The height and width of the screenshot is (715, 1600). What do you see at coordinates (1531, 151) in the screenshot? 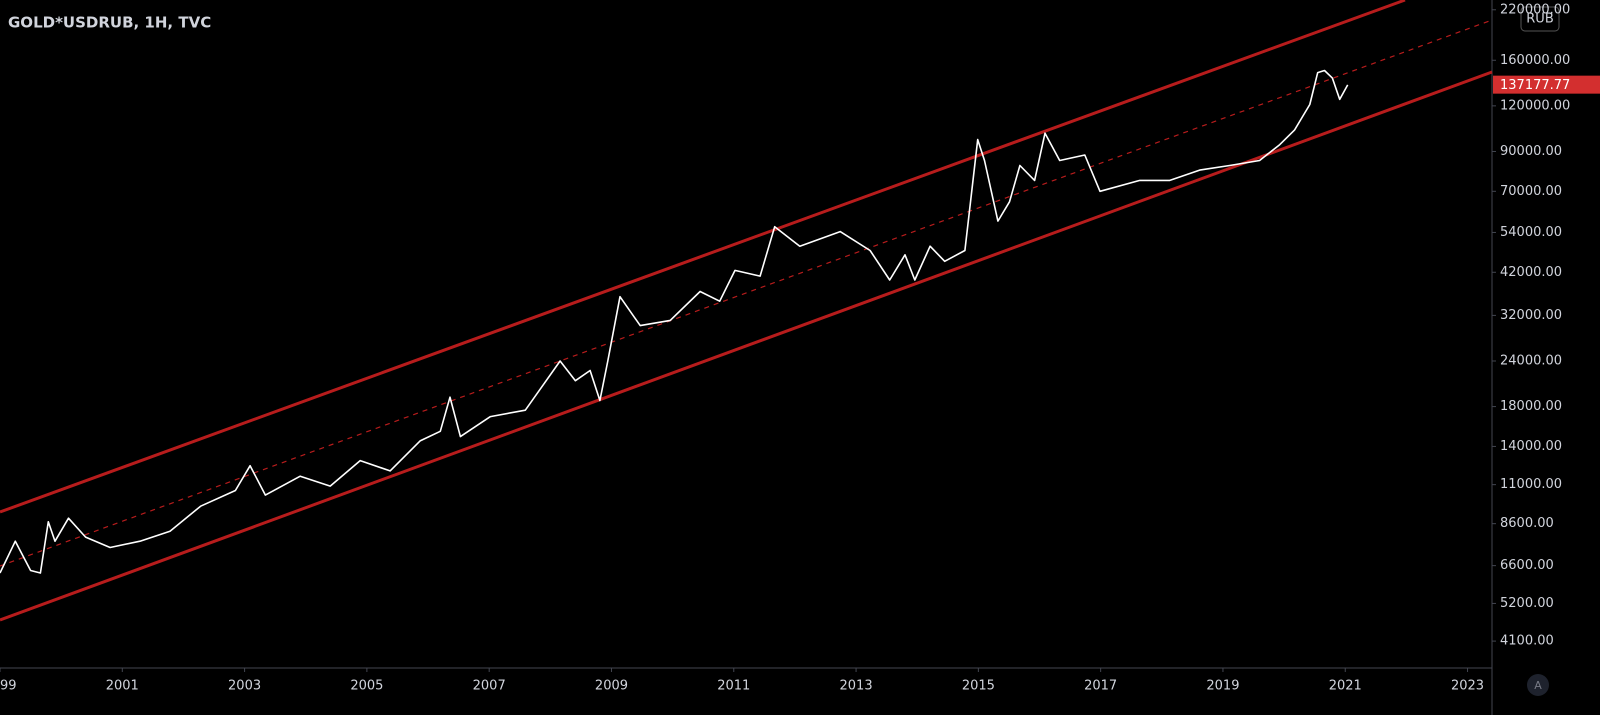
I see `y-tick-label: 90000.00` at bounding box center [1531, 151].